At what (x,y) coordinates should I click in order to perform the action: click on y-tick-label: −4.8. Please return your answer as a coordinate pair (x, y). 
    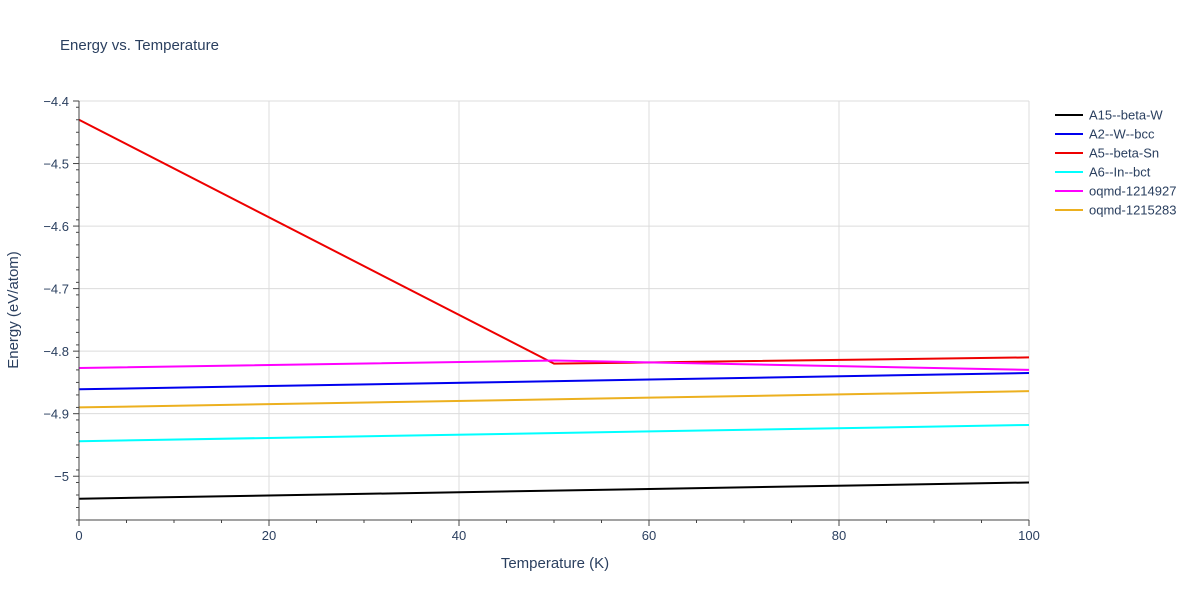
    Looking at the image, I should click on (56, 351).